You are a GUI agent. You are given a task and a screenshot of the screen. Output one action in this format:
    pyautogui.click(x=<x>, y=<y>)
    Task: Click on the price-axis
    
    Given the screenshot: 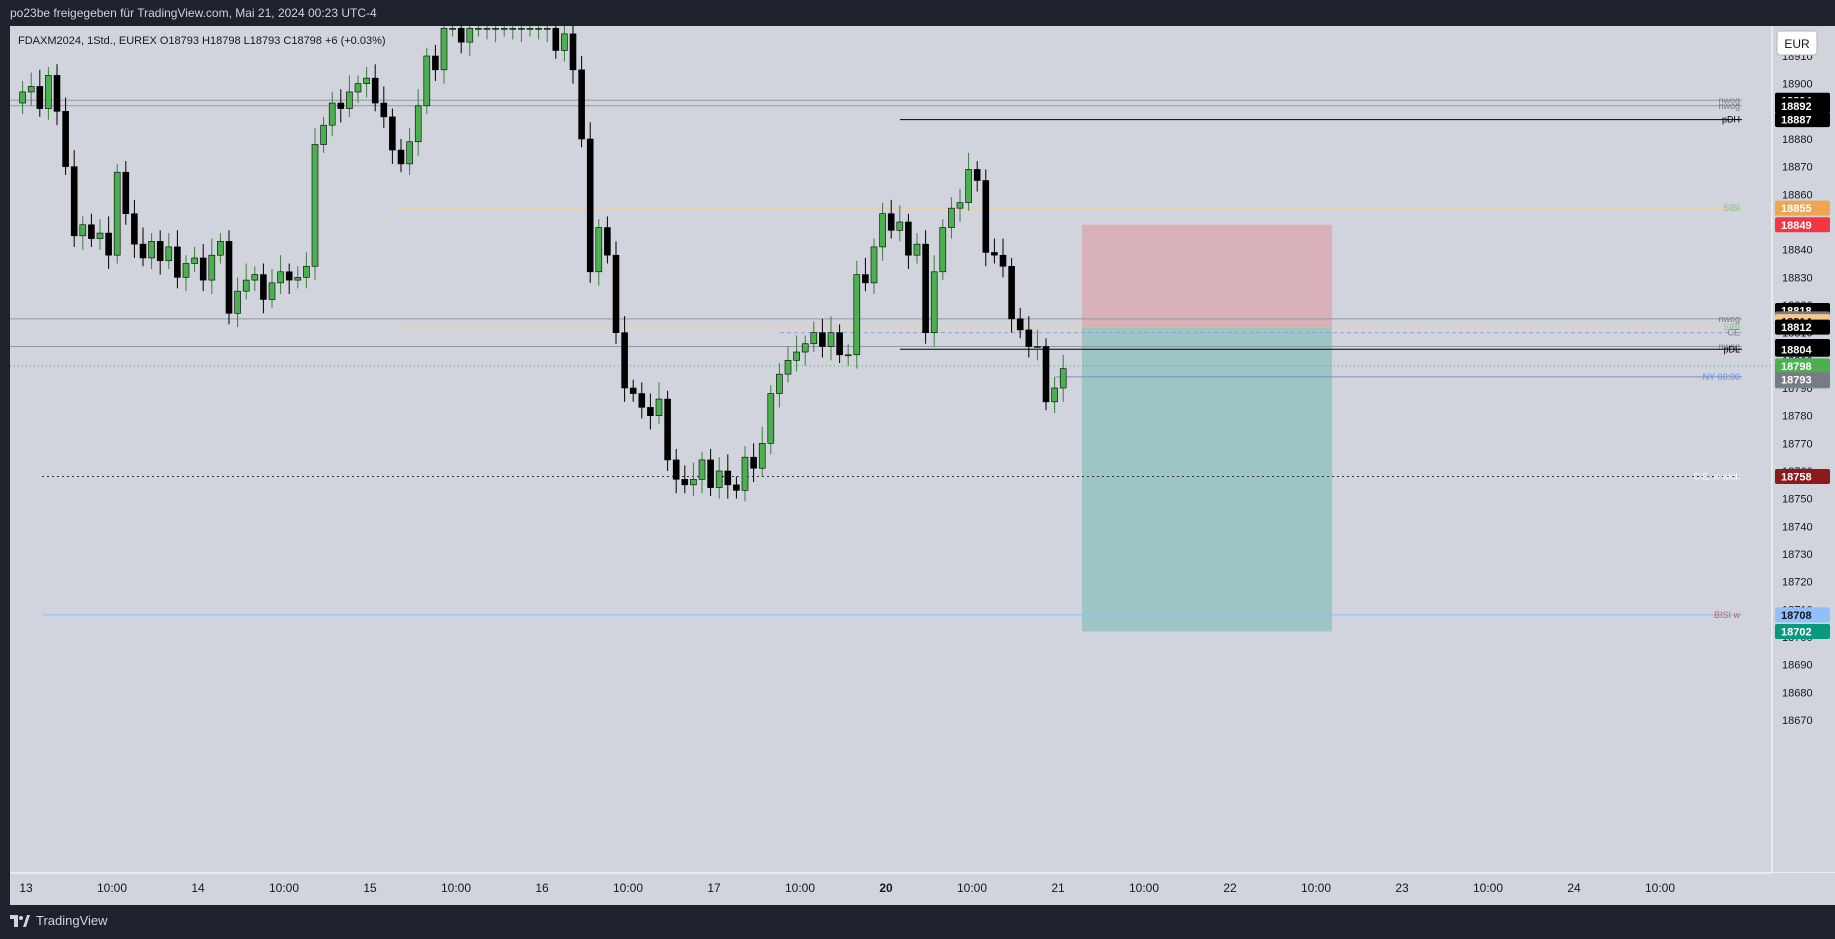 What is the action you would take?
    pyautogui.click(x=1803, y=449)
    